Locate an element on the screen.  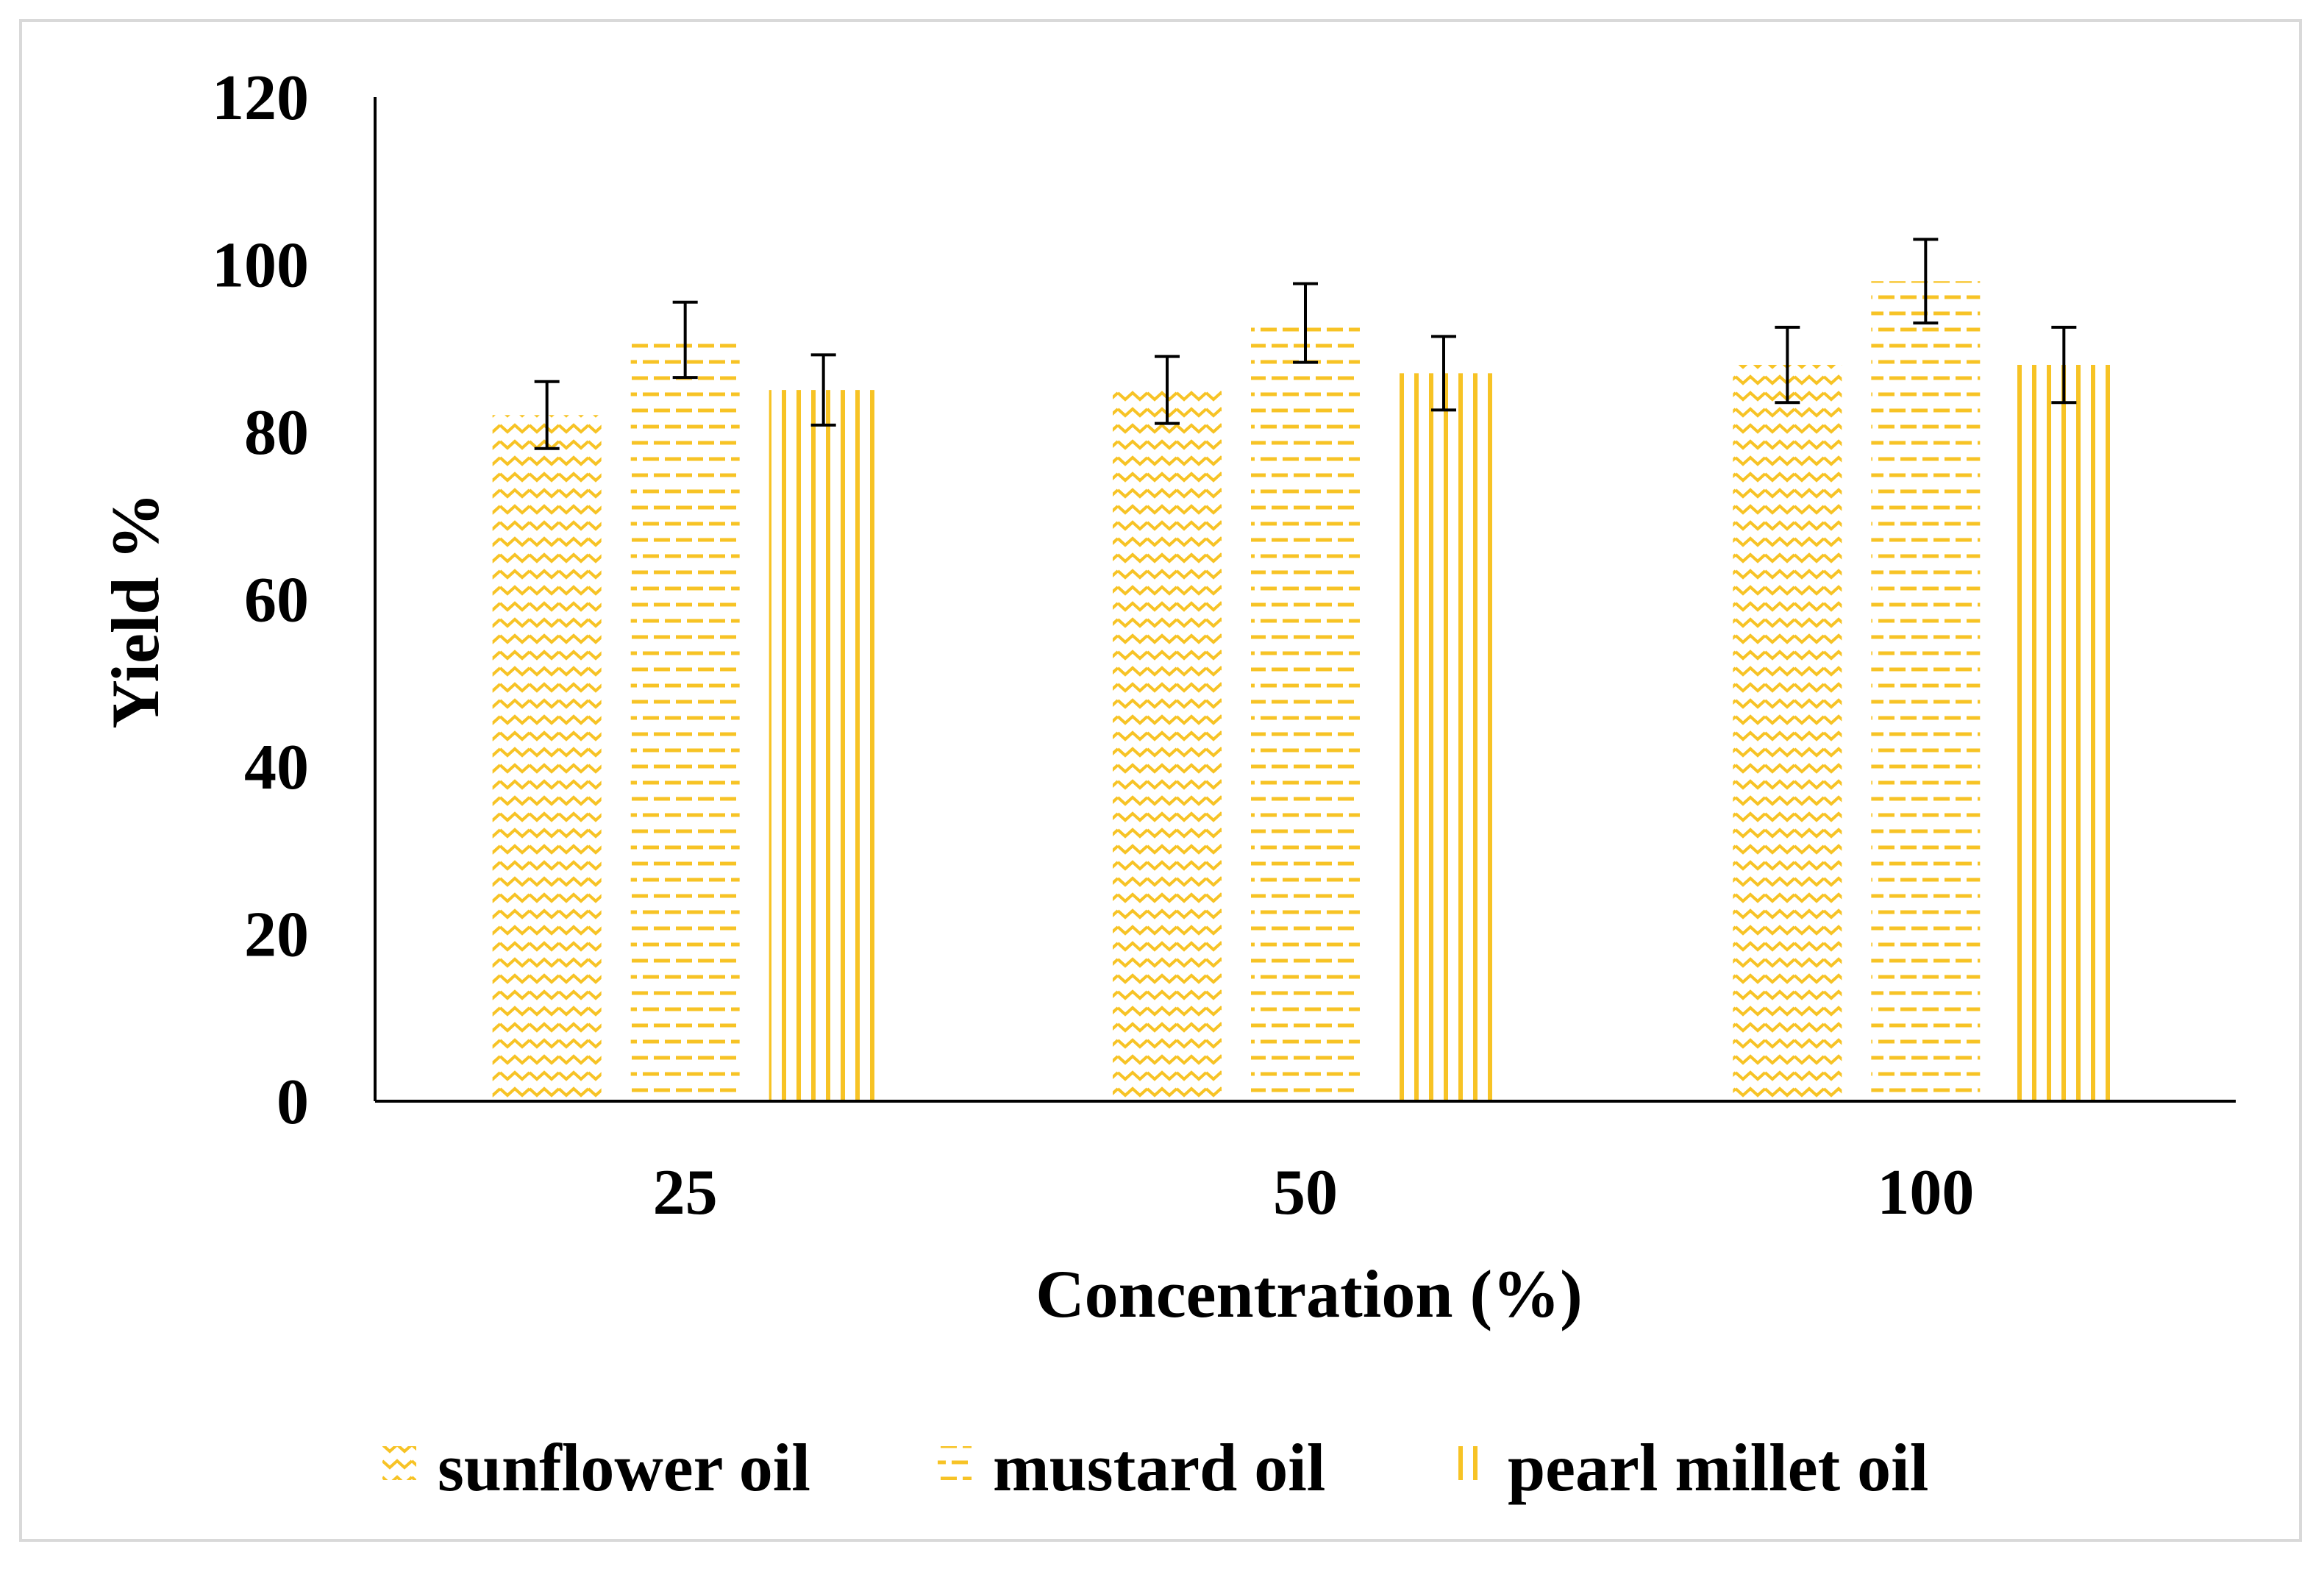
y-tick-label: 20 is located at coordinates (276, 935).